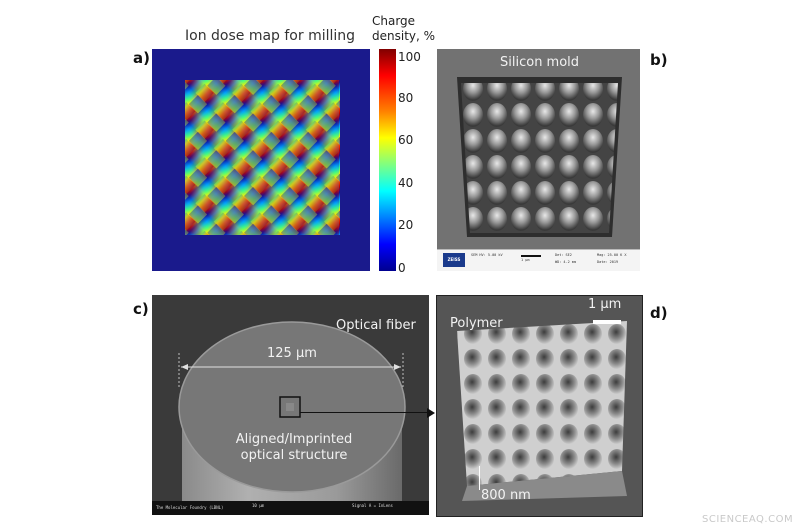 This screenshot has height=530, width=800. Describe the element at coordinates (294, 439) in the screenshot. I see `structure-label-line1: Aligned/Imprinted` at that location.